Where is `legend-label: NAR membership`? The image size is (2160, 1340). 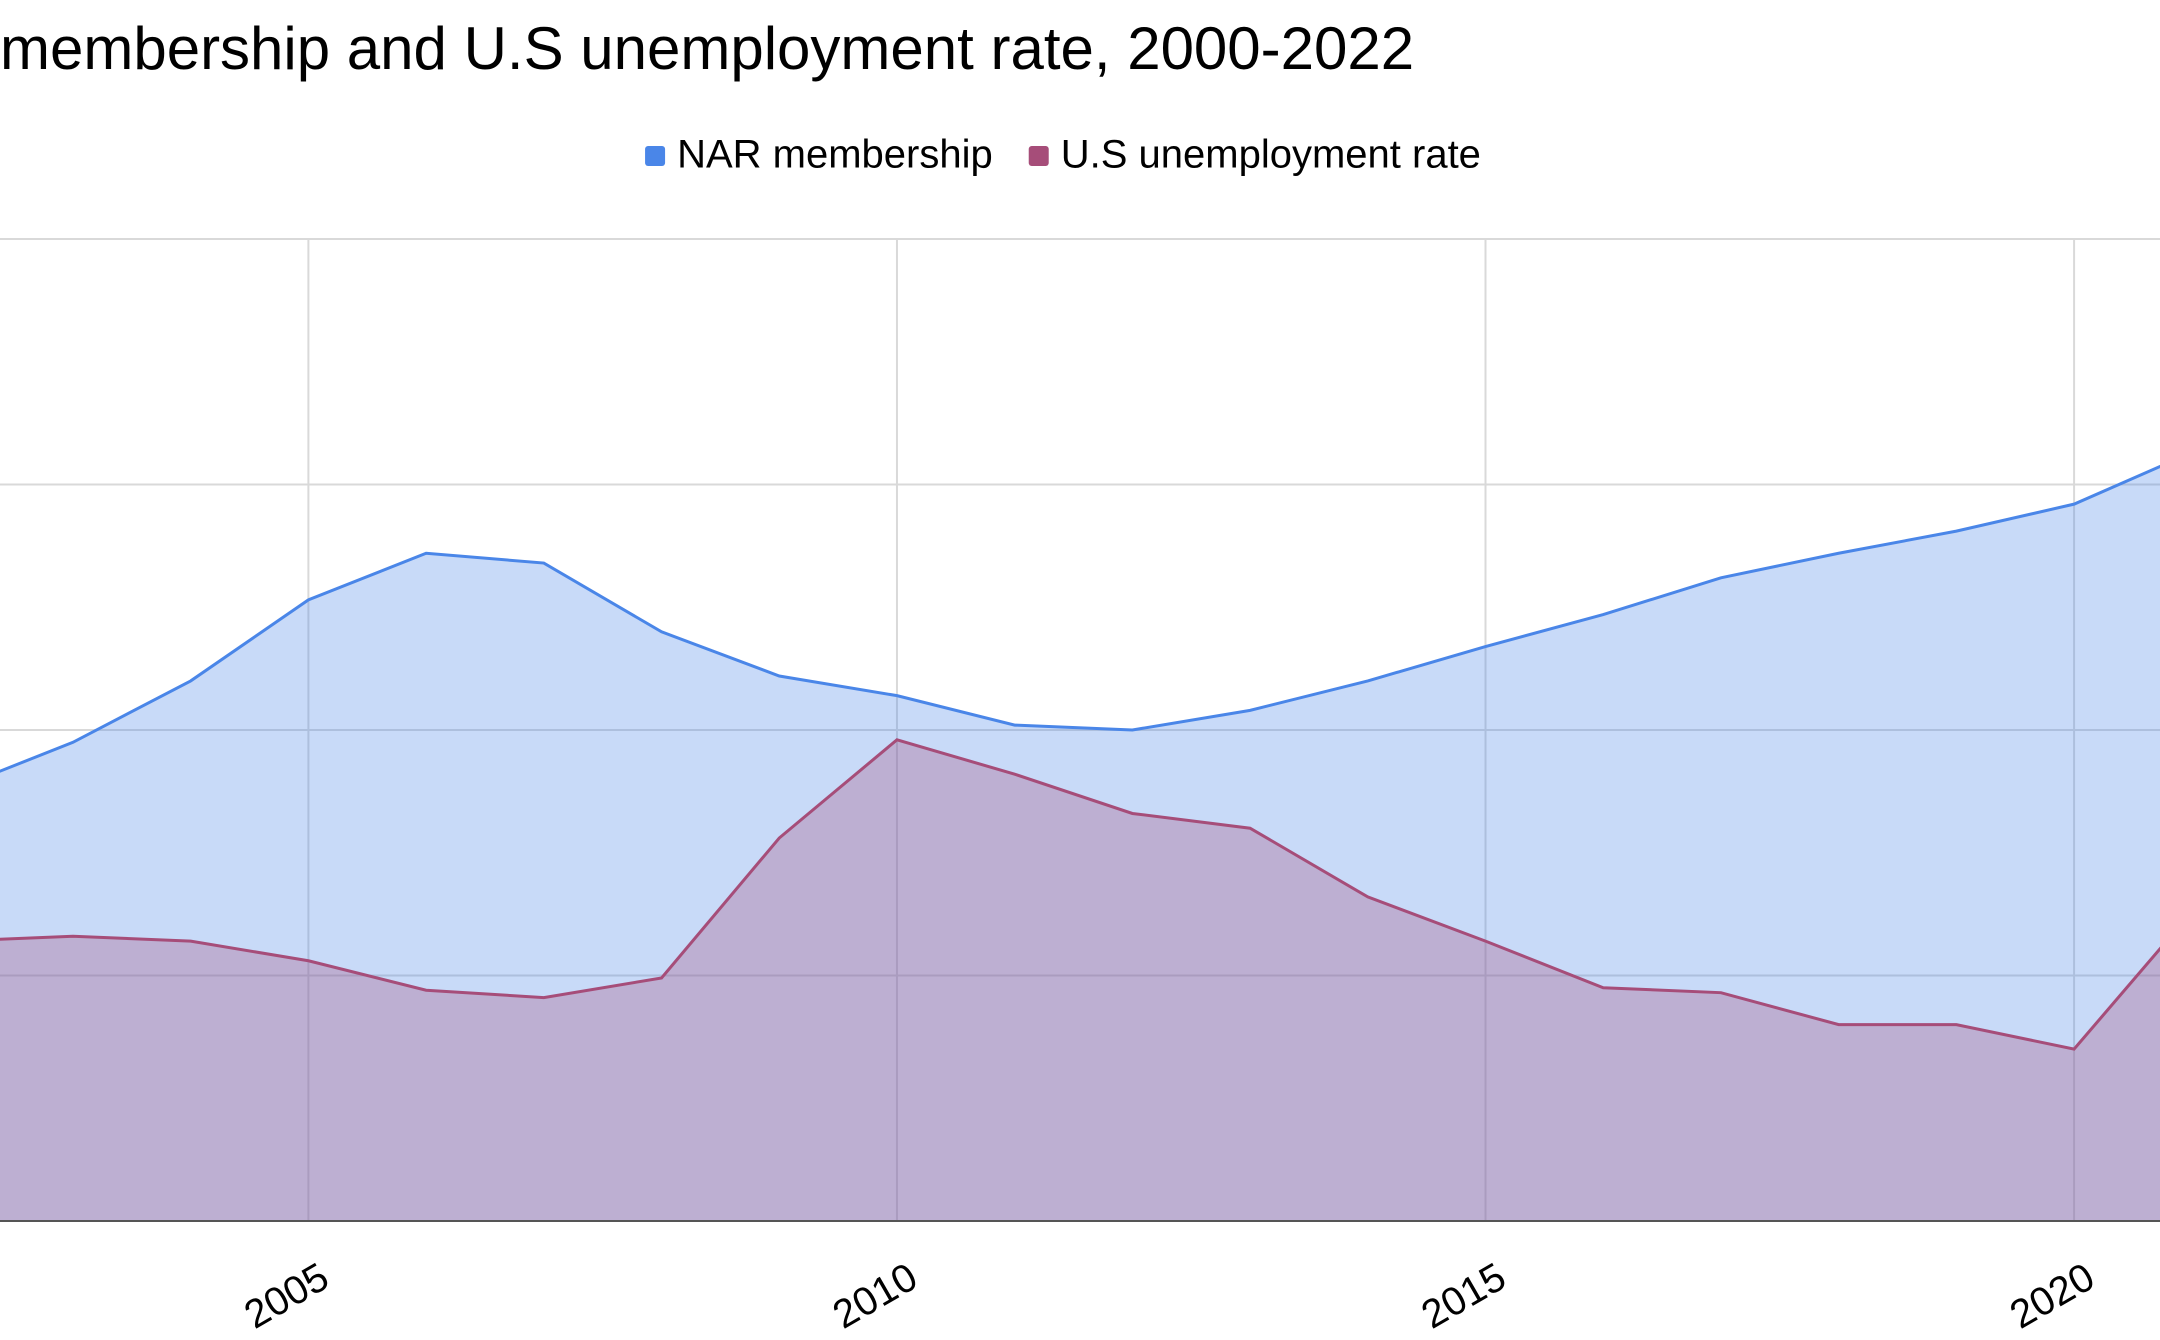
legend-label: NAR membership is located at coordinates (835, 155).